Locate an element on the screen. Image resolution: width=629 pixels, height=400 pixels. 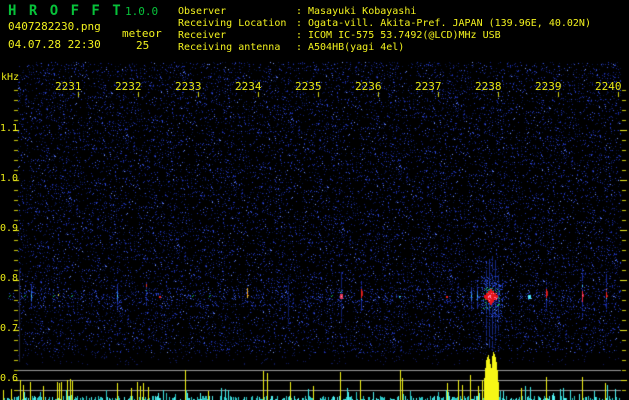
x-tick-label: 2237 is located at coordinates (428, 86).